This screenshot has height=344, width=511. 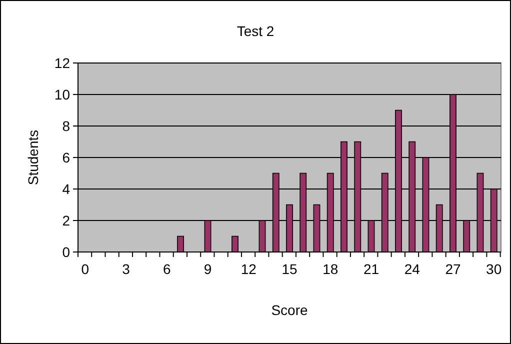 What do you see at coordinates (62, 62) in the screenshot?
I see `y-tick-label: 12` at bounding box center [62, 62].